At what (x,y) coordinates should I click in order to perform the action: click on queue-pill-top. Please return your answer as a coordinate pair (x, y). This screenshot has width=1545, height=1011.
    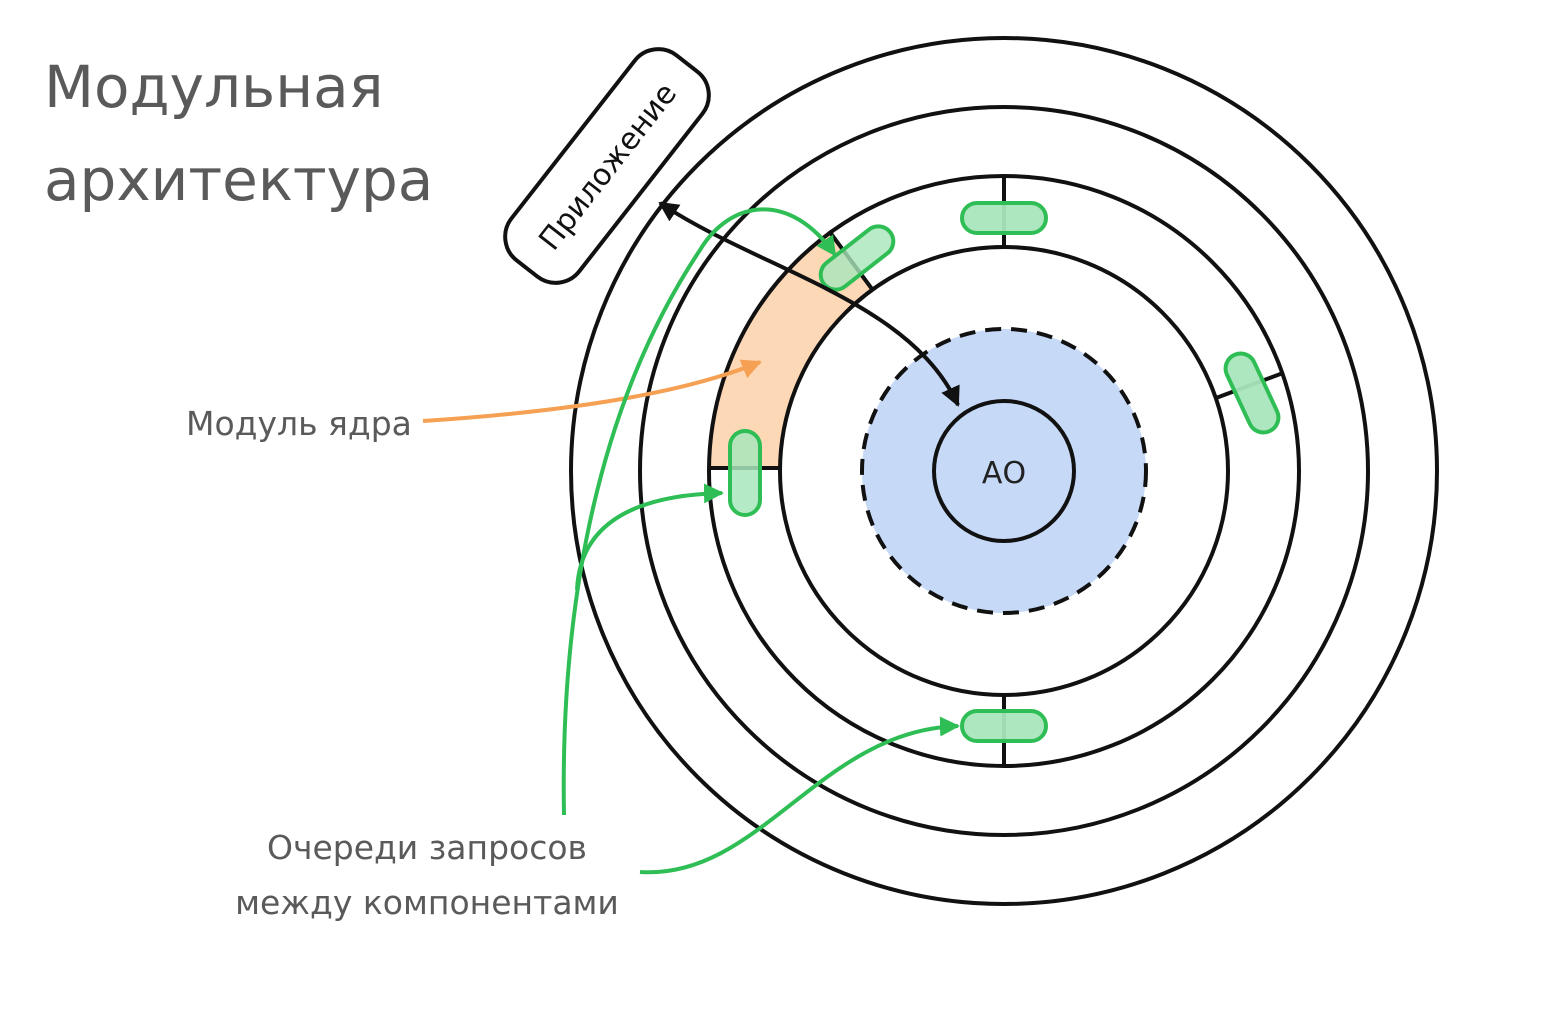
    Looking at the image, I should click on (1004, 218).